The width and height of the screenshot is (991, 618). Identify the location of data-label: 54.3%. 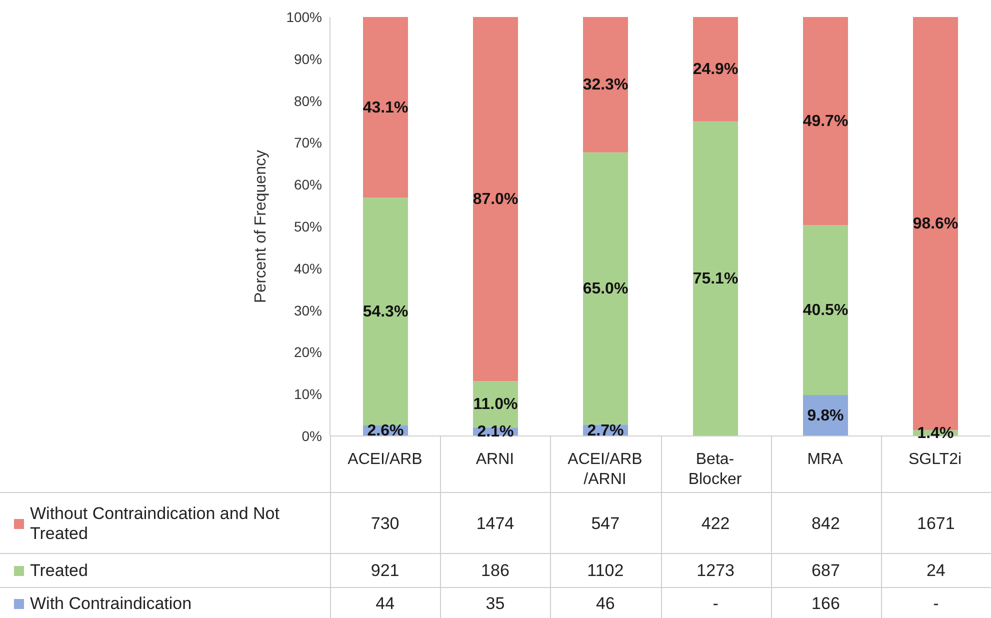
(385, 311).